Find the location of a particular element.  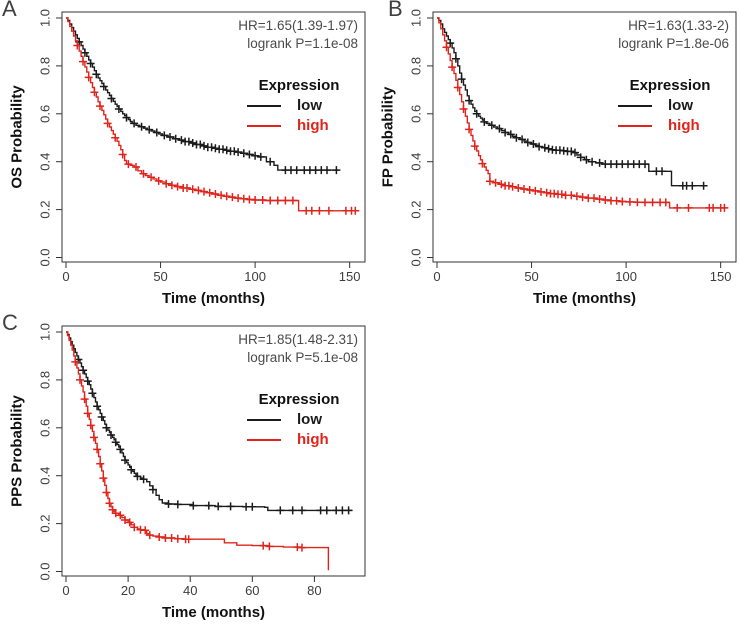

stats-annotation: HR=1.85(1.48-2.31) logrank P=5.1e-08 is located at coordinates (298, 349).